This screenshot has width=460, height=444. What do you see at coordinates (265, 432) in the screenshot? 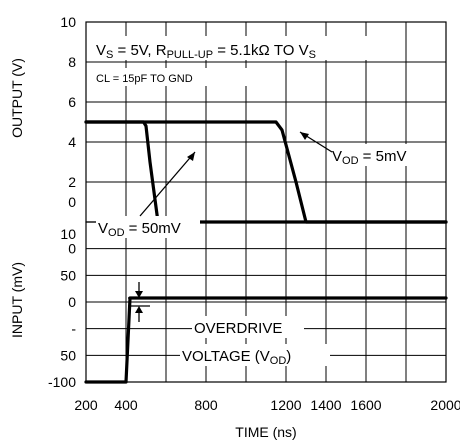
I see `x-axis-label: TIME (ns)` at bounding box center [265, 432].